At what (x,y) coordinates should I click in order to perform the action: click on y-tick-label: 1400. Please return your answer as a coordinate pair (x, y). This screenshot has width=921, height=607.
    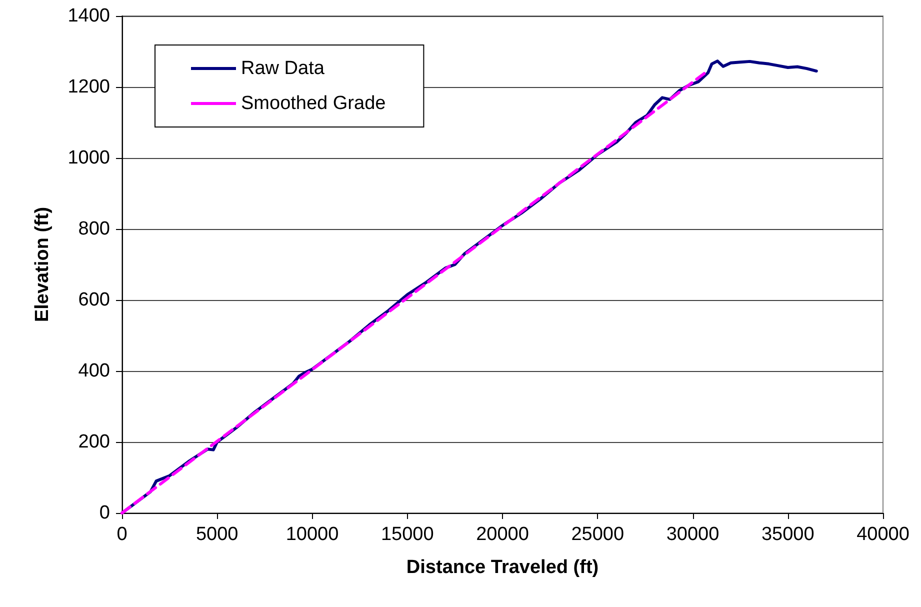
    Looking at the image, I should click on (89, 16).